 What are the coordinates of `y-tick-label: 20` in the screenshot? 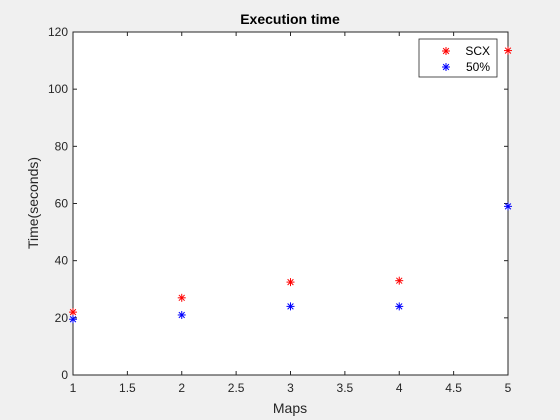 It's located at (62, 318).